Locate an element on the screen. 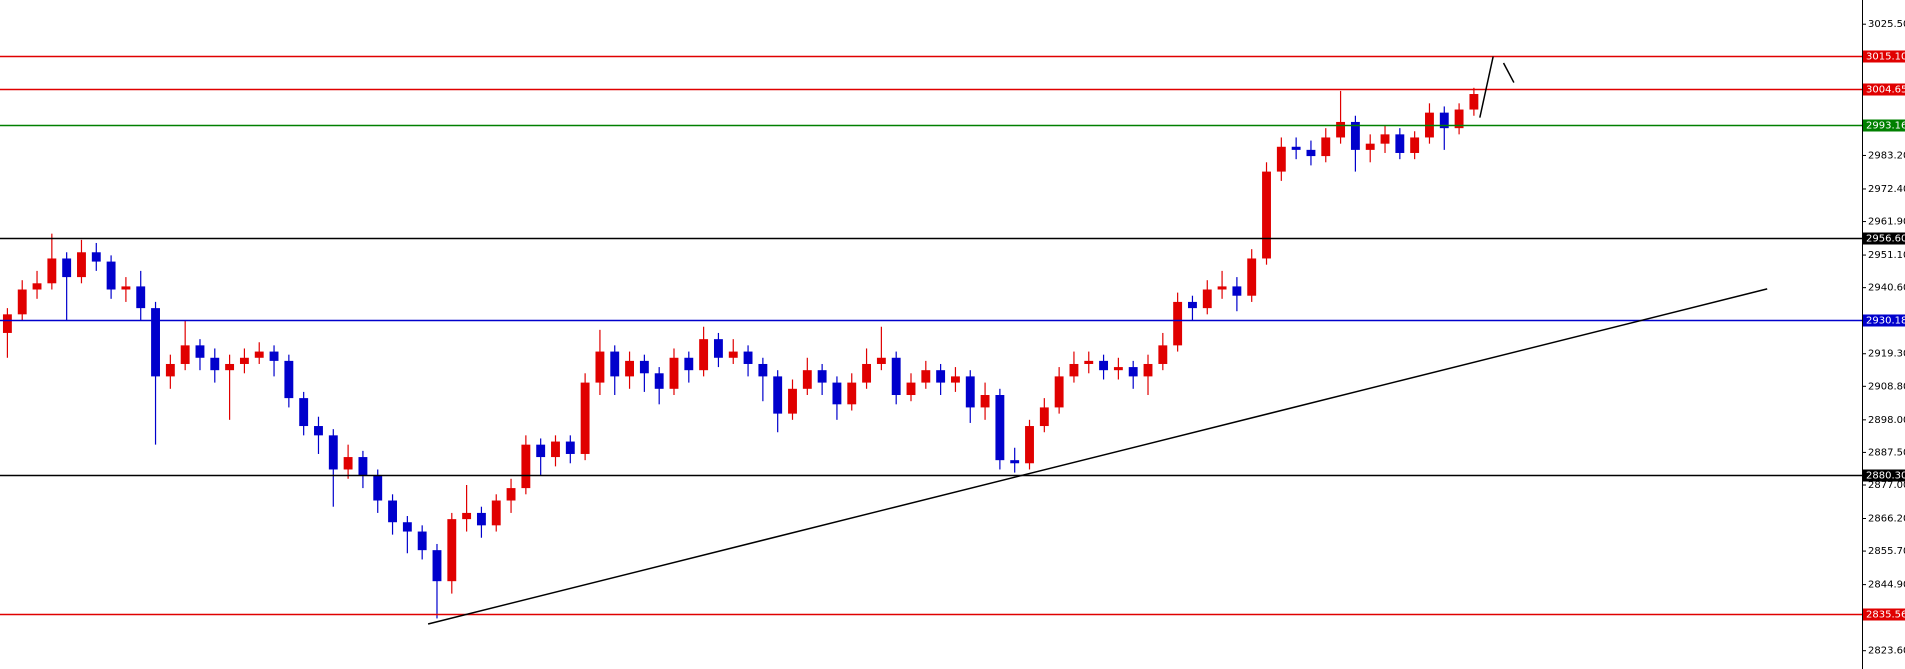 Image resolution: width=1905 pixels, height=669 pixels. level-label: 2993.16 is located at coordinates (1885, 126).